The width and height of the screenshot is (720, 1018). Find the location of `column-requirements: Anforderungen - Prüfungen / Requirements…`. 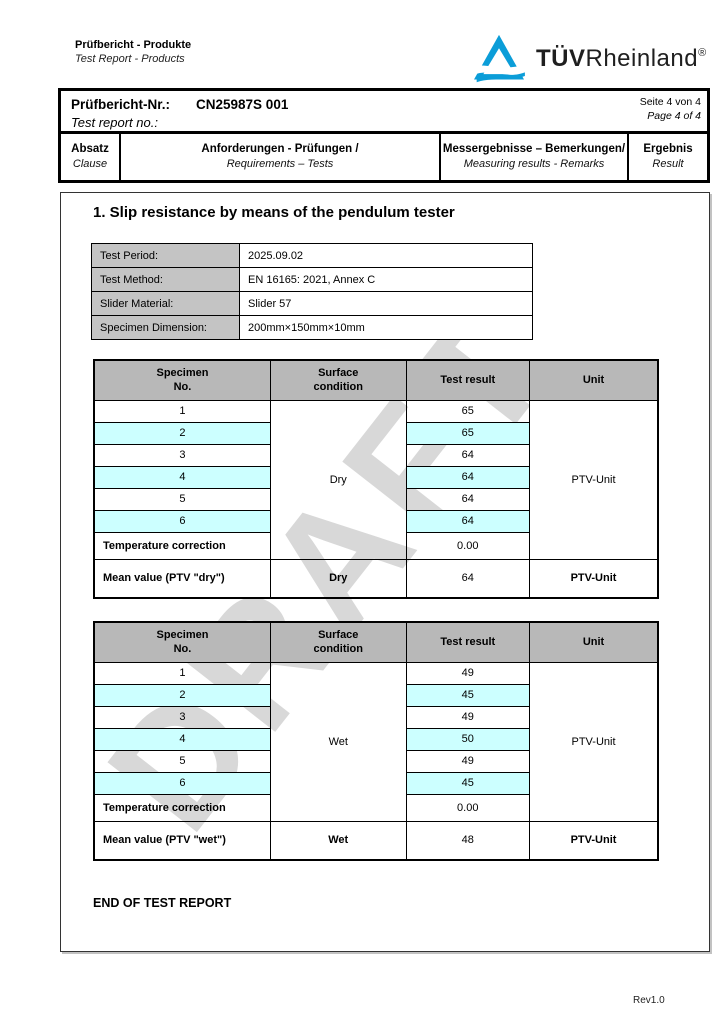

column-requirements: Anforderungen - Prüfungen / Requirements… is located at coordinates (281, 157).